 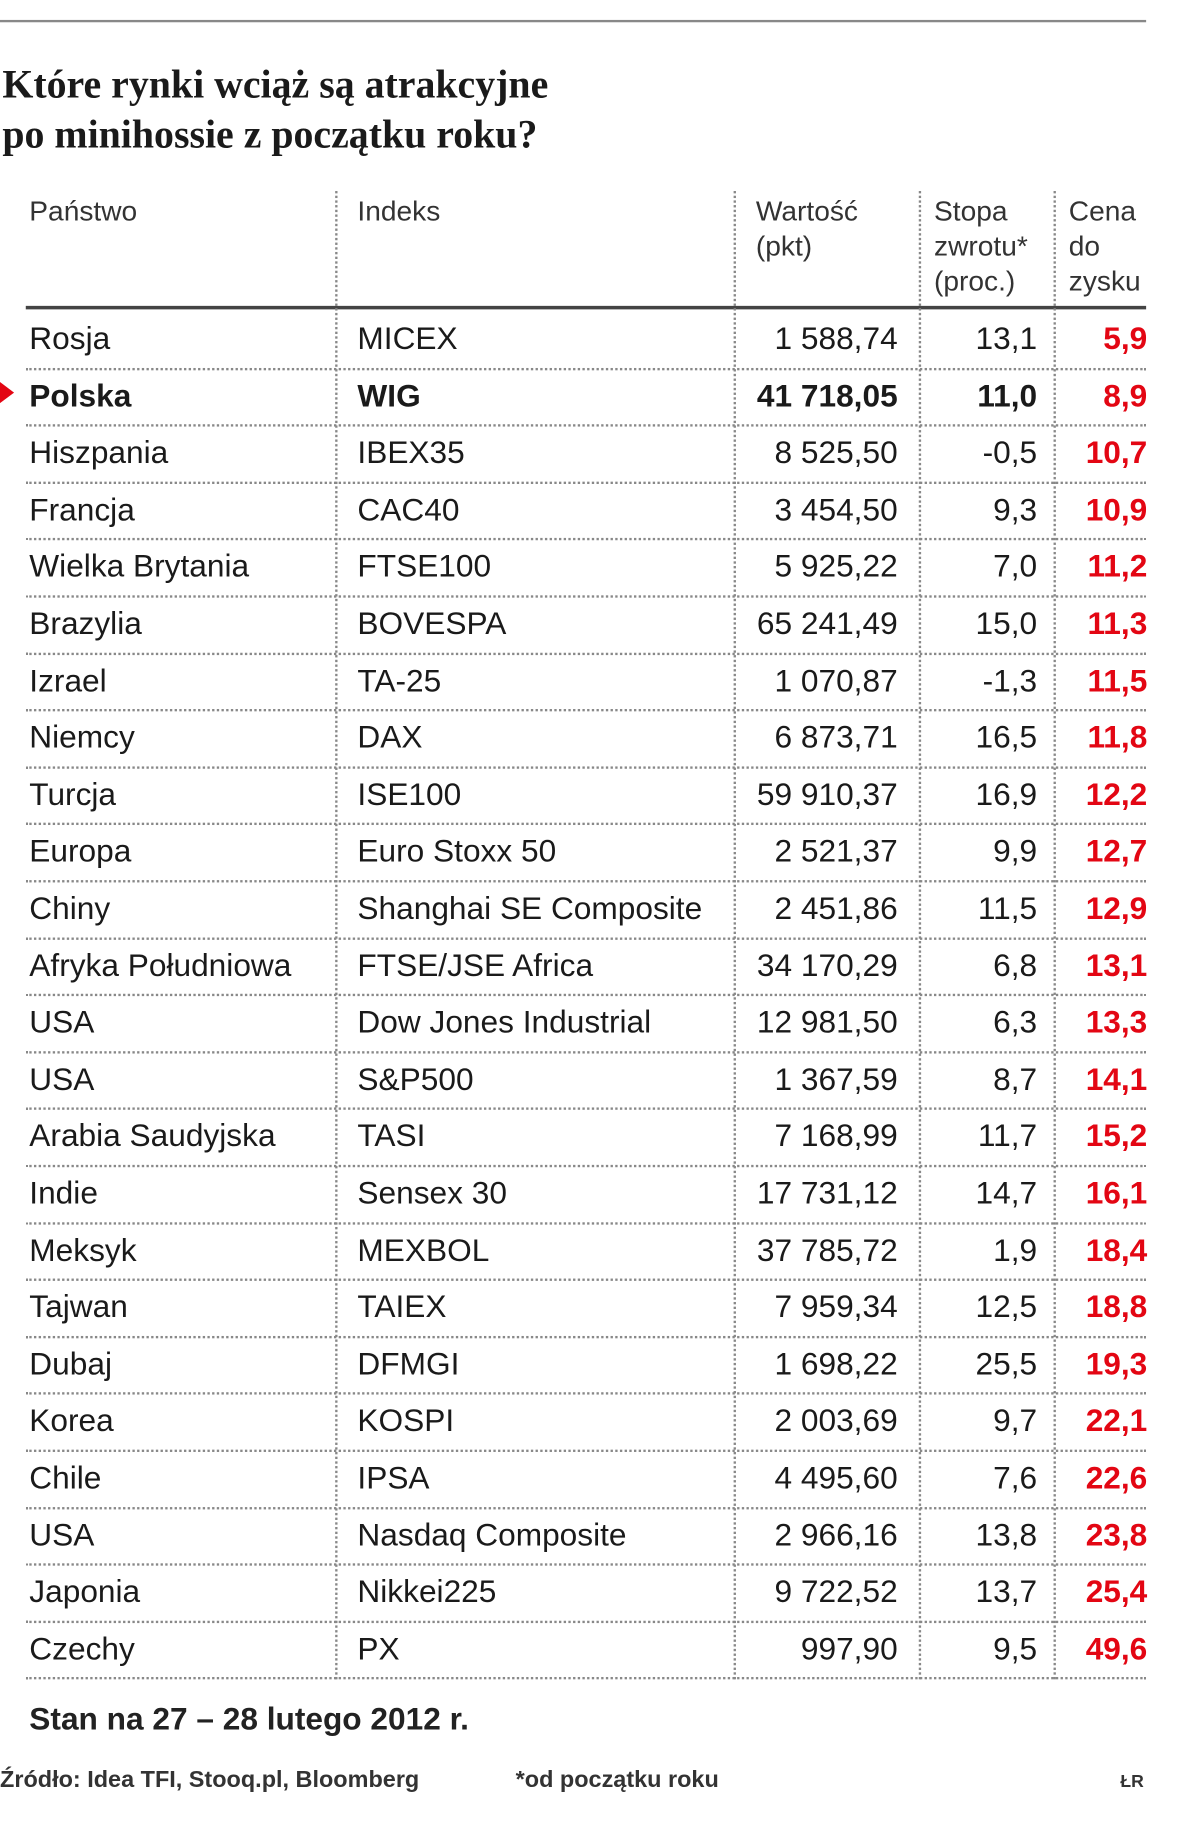 What do you see at coordinates (71, 1421) in the screenshot?
I see `table-cell: Korea` at bounding box center [71, 1421].